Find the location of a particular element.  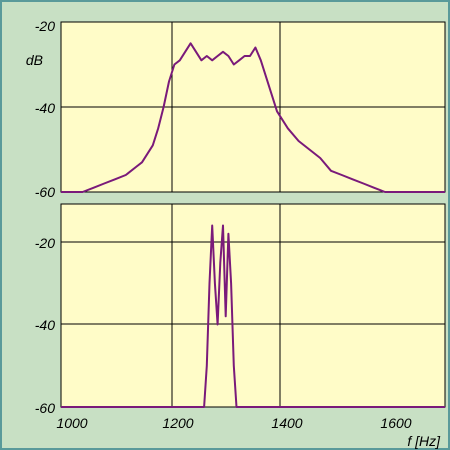

x-axis-label: f [Hz] is located at coordinates (424, 441).